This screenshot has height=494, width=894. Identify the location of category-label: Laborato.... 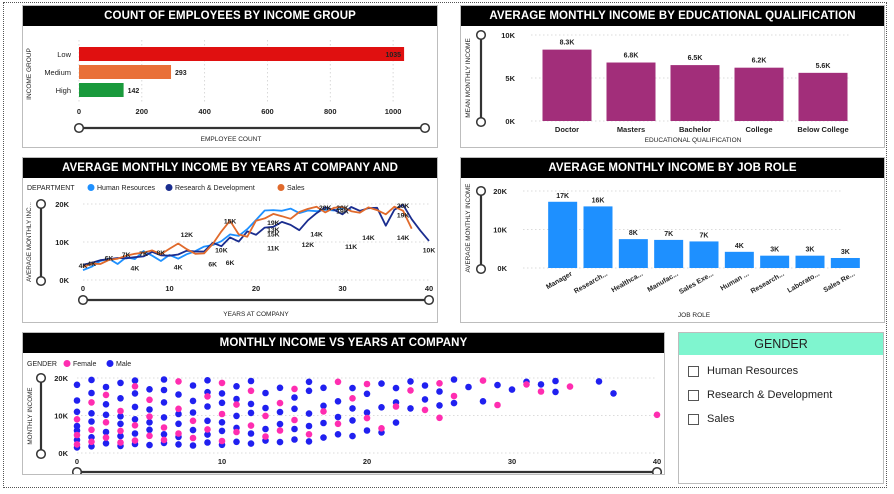
(804, 283).